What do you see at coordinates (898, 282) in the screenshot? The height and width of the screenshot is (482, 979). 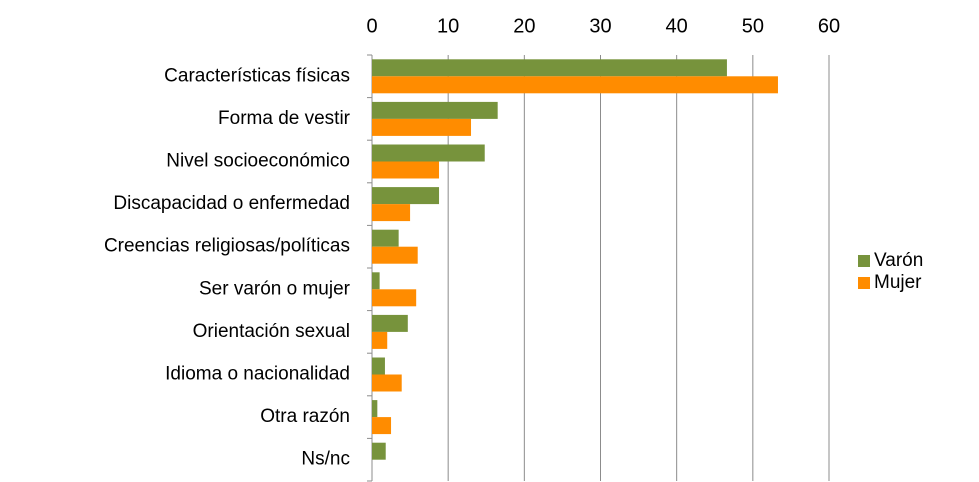 I see `legend-label: Mujer` at bounding box center [898, 282].